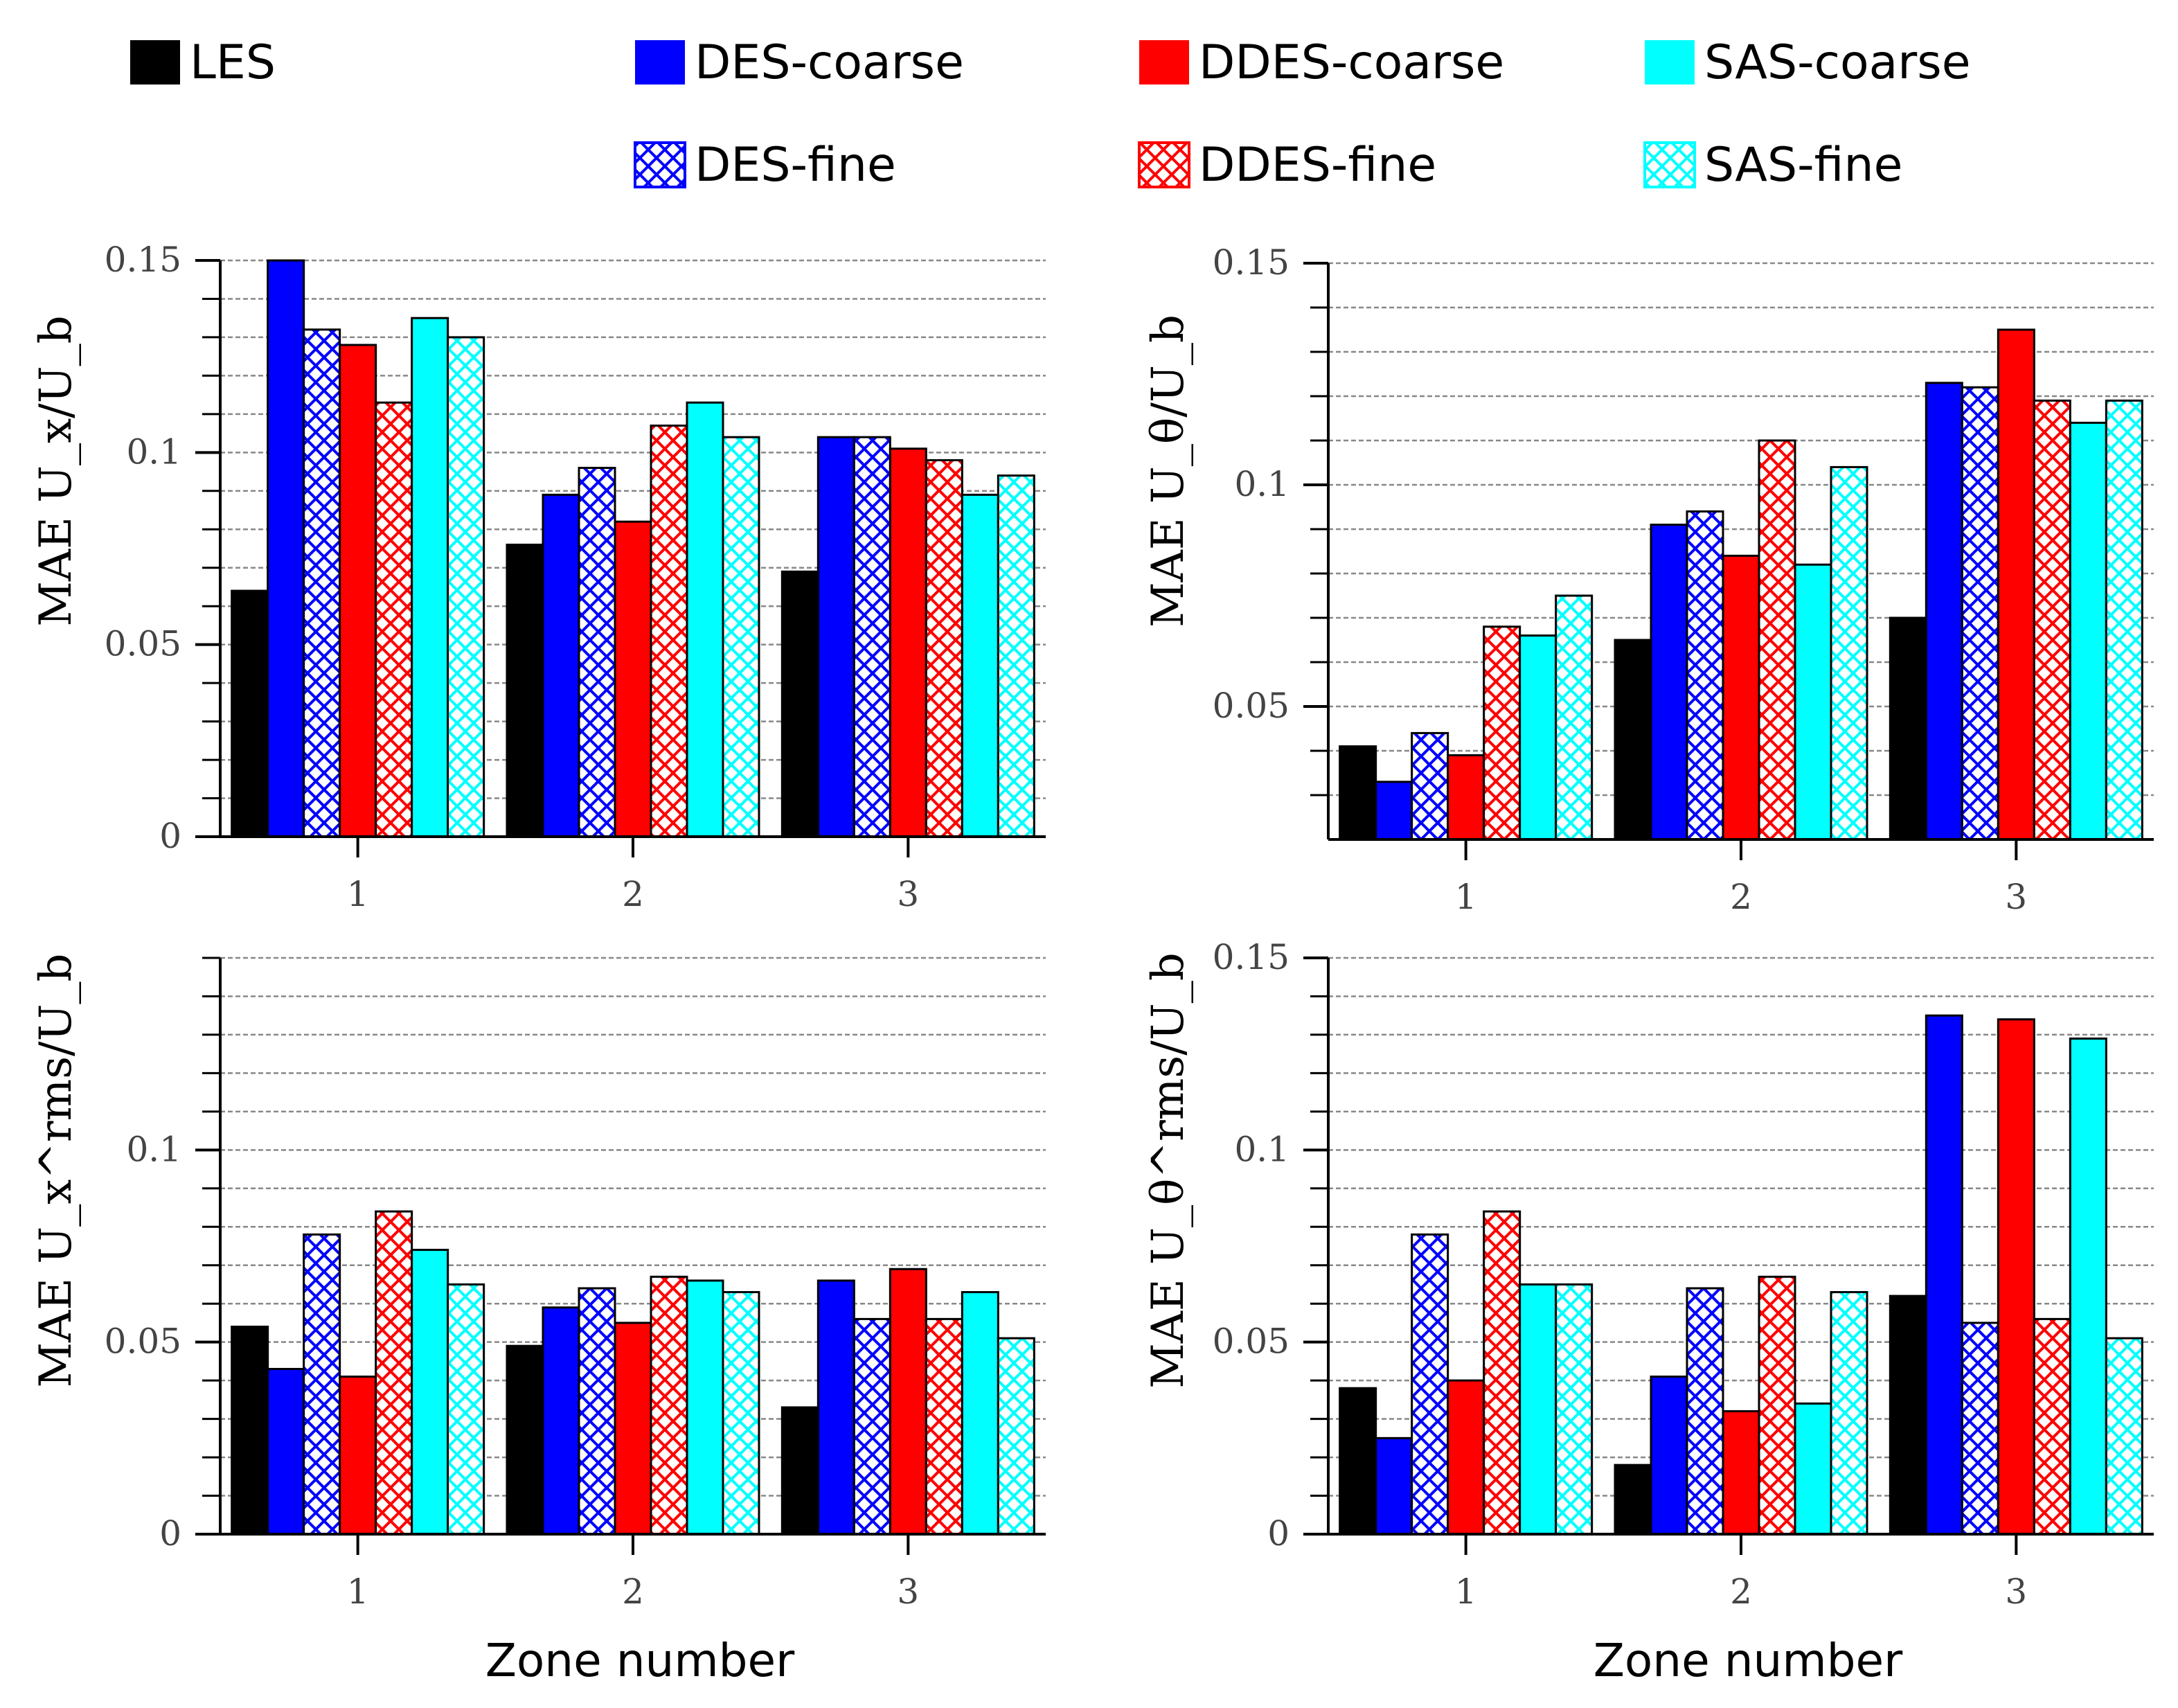 The image size is (2178, 1708). I want to click on legend-label-sas-fine: SAS-fine, so click(1803, 165).